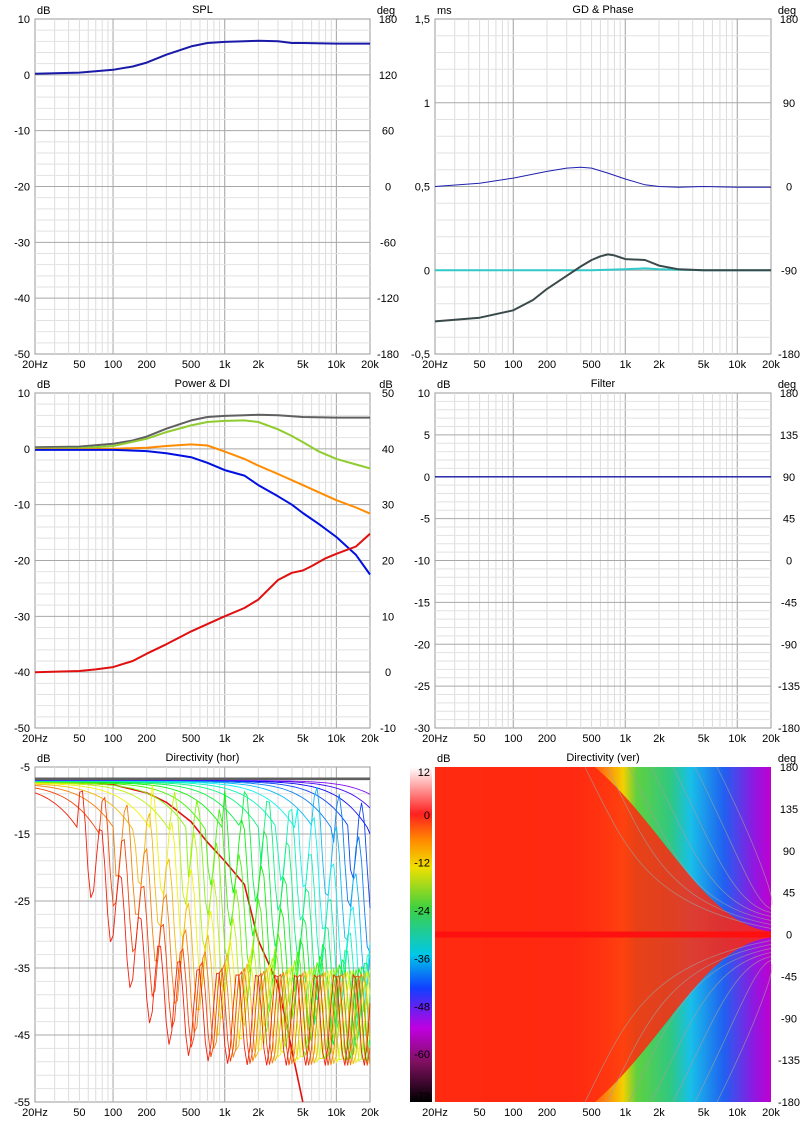  I want to click on scale-tick-label: 12, so click(424, 773).